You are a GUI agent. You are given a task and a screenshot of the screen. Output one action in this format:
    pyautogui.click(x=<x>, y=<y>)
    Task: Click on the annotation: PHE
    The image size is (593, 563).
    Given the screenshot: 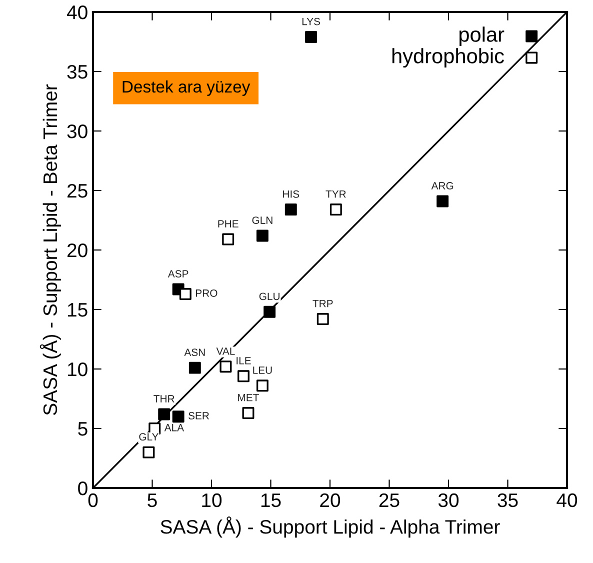 What is the action you would take?
    pyautogui.click(x=228, y=224)
    